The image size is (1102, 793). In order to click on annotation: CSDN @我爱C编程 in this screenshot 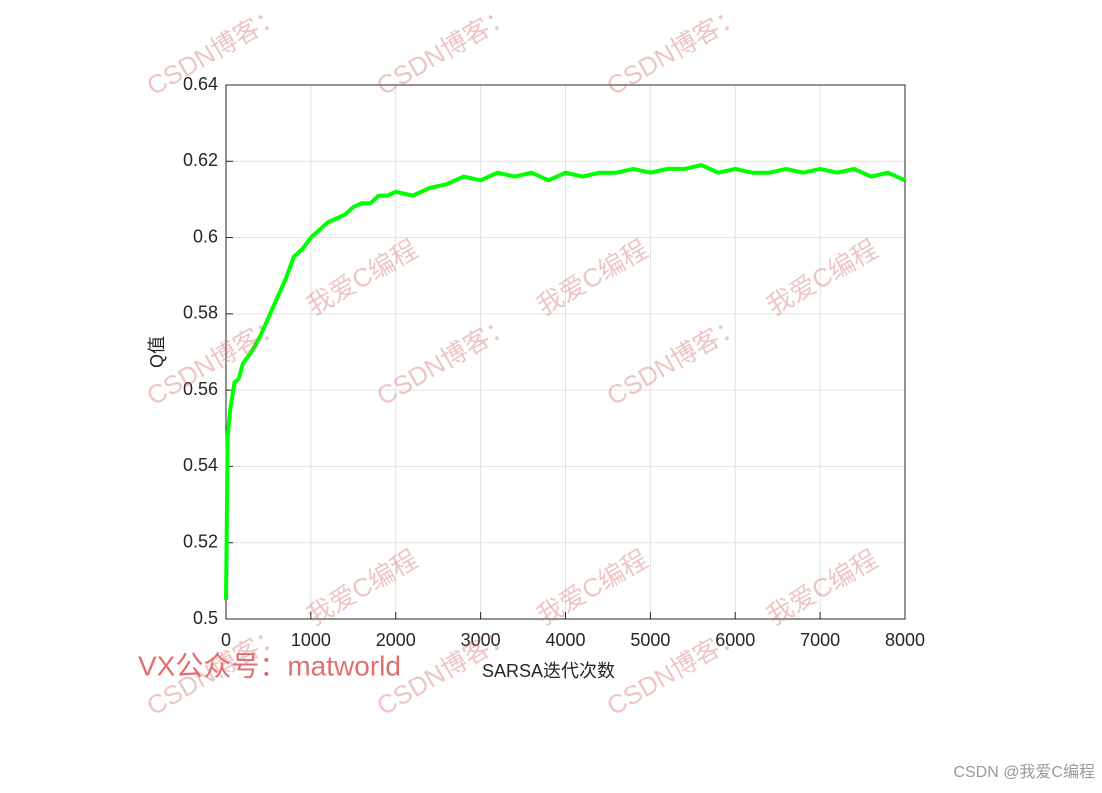, I will do `click(1024, 772)`.